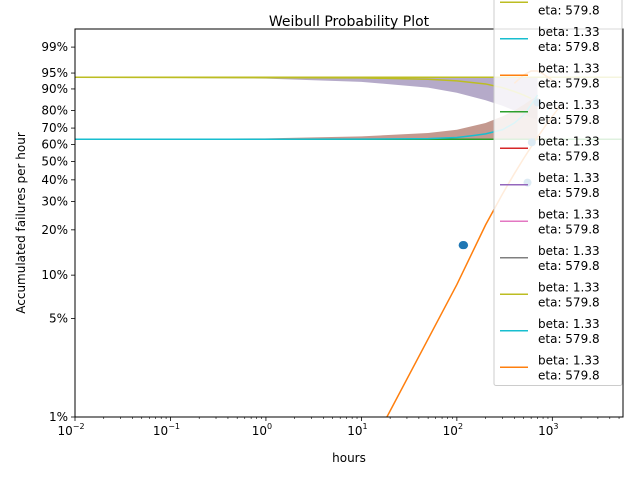 The width and height of the screenshot is (640, 480). What do you see at coordinates (54, 111) in the screenshot?
I see `y-tick-label: 80%` at bounding box center [54, 111].